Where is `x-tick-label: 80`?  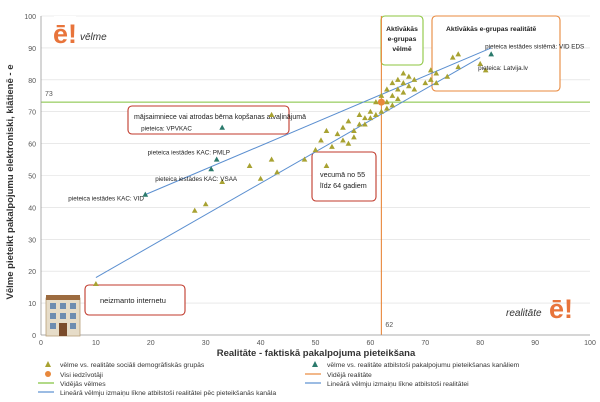
x-tick-label: 80 is located at coordinates (480, 343).